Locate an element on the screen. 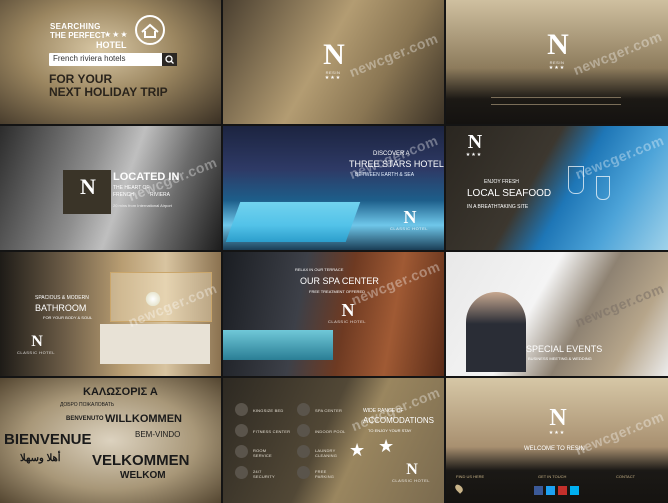 This screenshot has width=668, height=503. amenity-label: INDOOR POOL is located at coordinates (330, 431).